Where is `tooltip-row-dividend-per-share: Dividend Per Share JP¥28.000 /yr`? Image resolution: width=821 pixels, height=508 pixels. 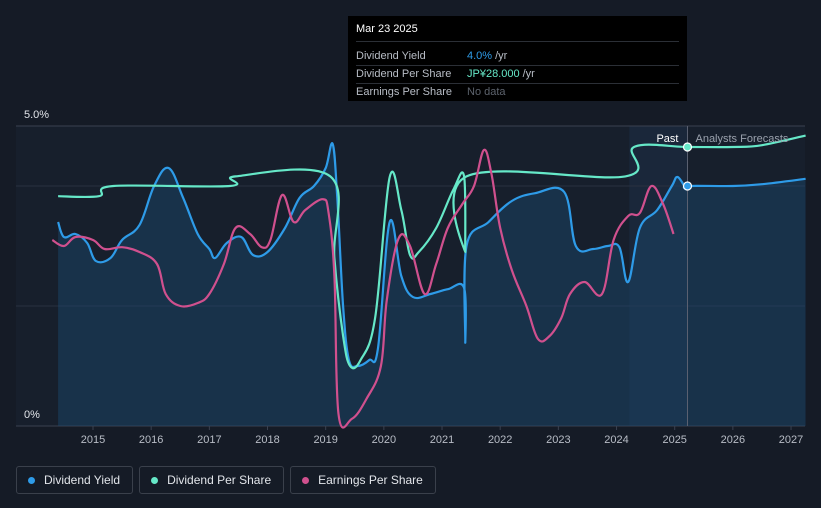
tooltip-row-dividend-per-share: Dividend Per Share JP¥28.000 /yr is located at coordinates (517, 75).